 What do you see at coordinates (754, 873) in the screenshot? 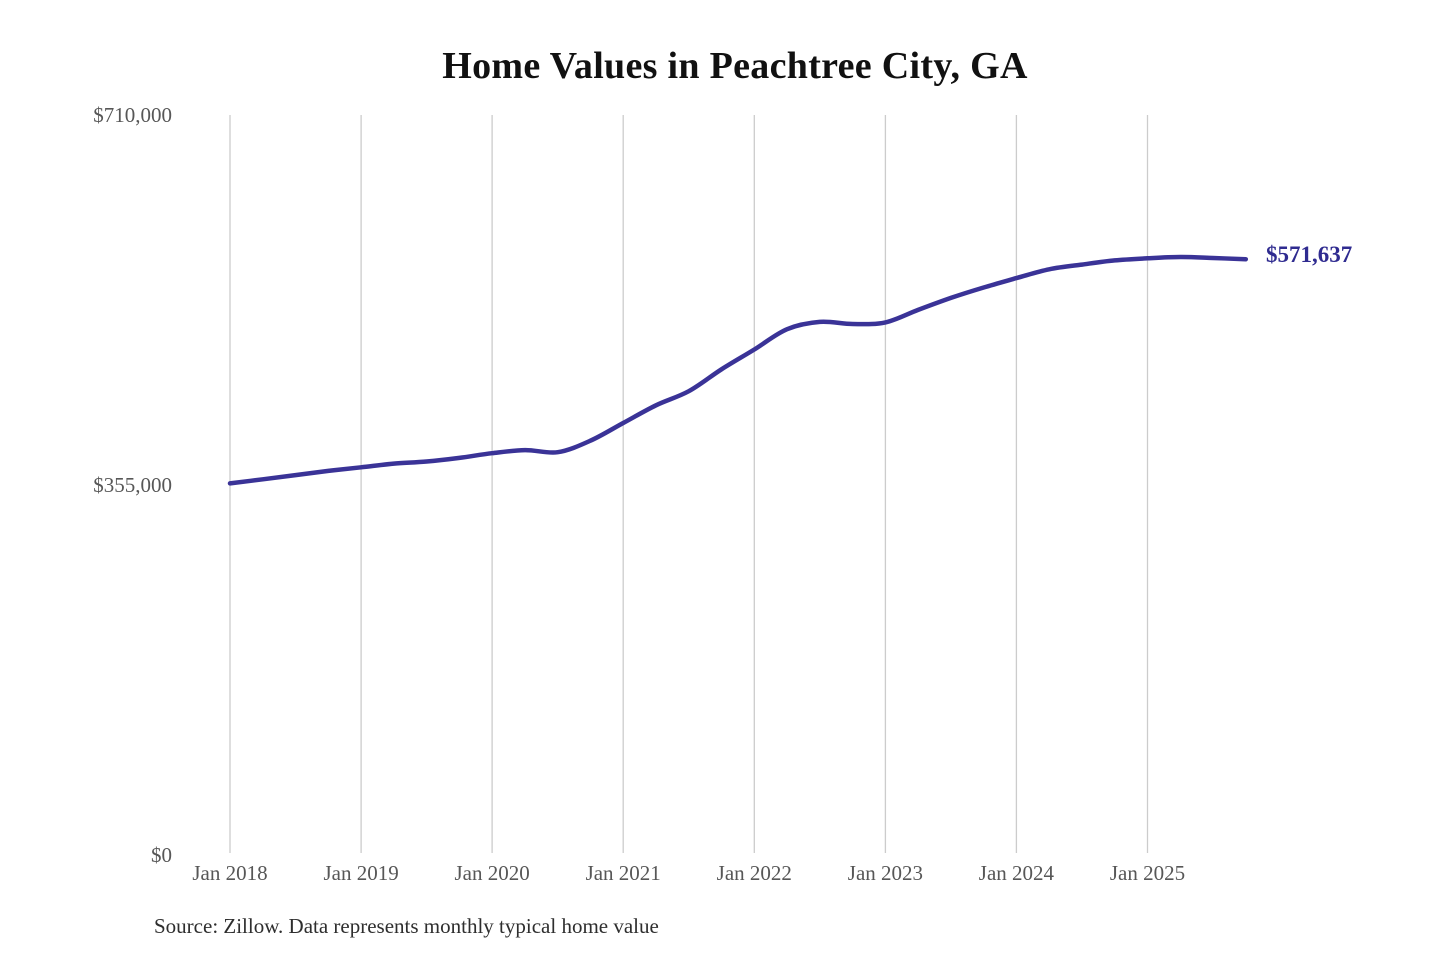
I see `x-tick-label: Jan 2022` at bounding box center [754, 873].